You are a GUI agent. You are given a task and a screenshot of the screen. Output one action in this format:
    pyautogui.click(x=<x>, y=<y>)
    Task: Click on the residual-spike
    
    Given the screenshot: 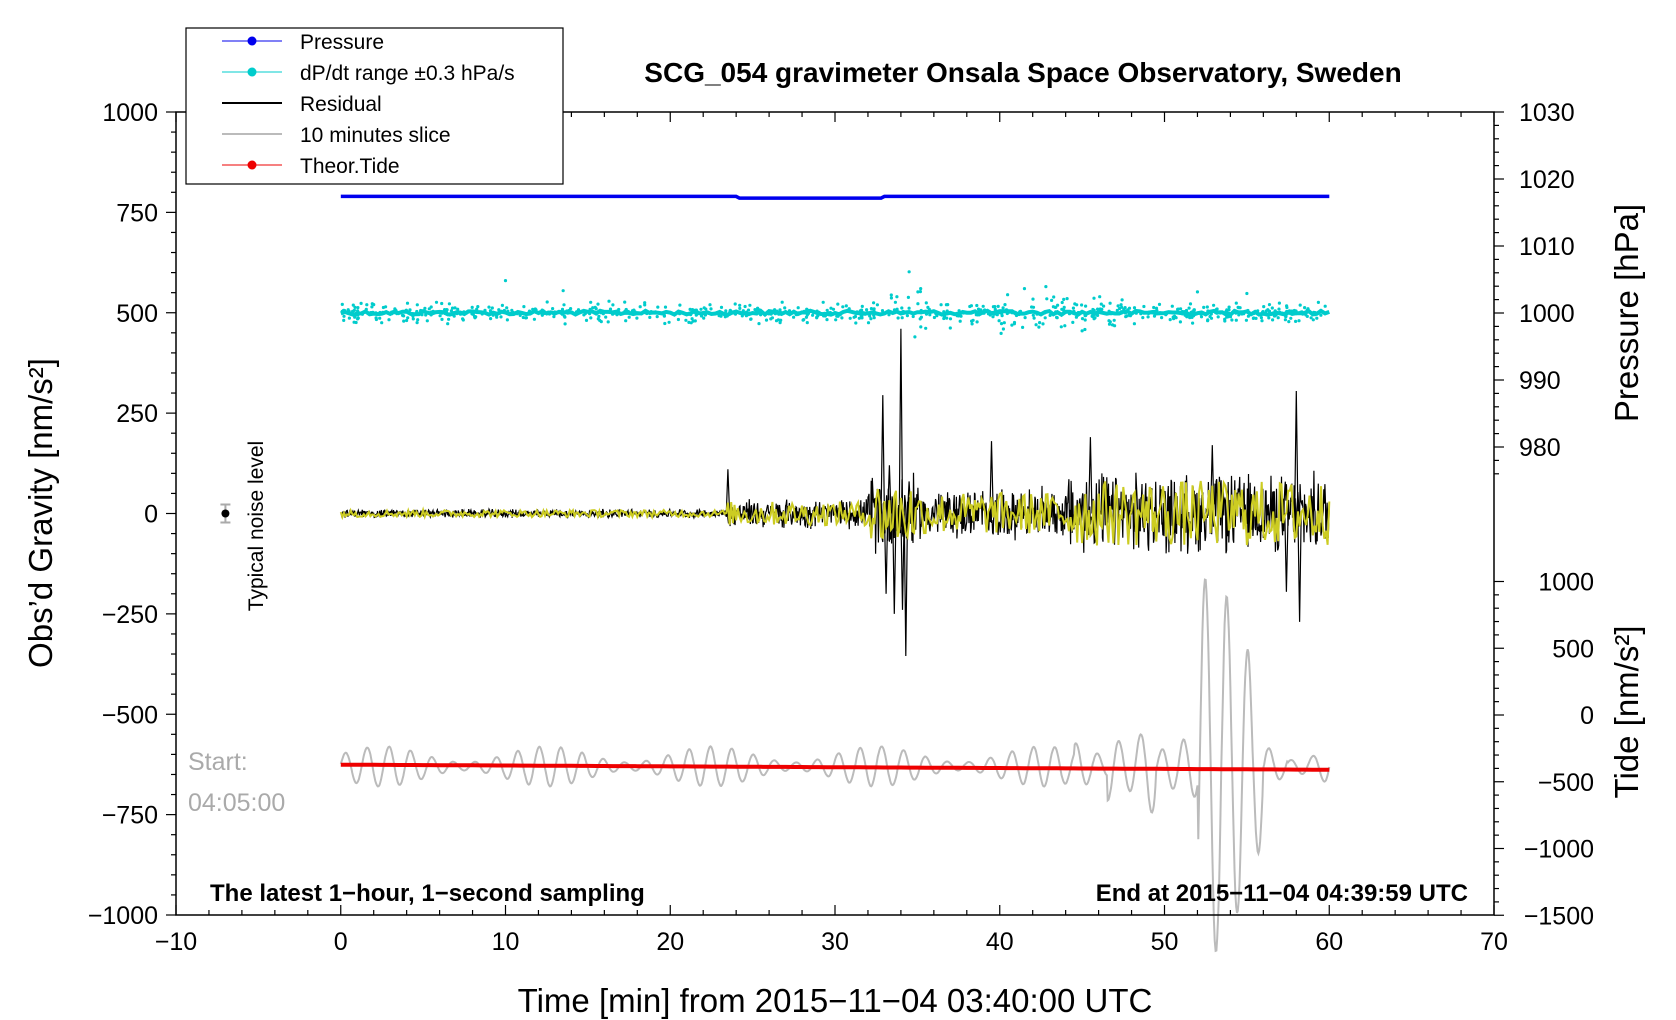 What is the action you would take?
    pyautogui.click(x=1299, y=567)
    